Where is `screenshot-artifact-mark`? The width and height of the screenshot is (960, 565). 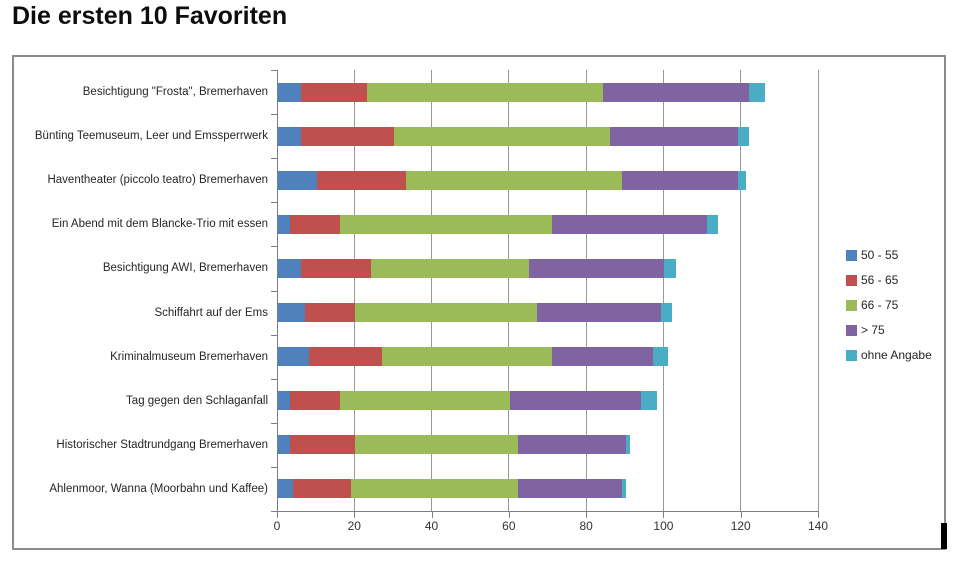 screenshot-artifact-mark is located at coordinates (944, 536).